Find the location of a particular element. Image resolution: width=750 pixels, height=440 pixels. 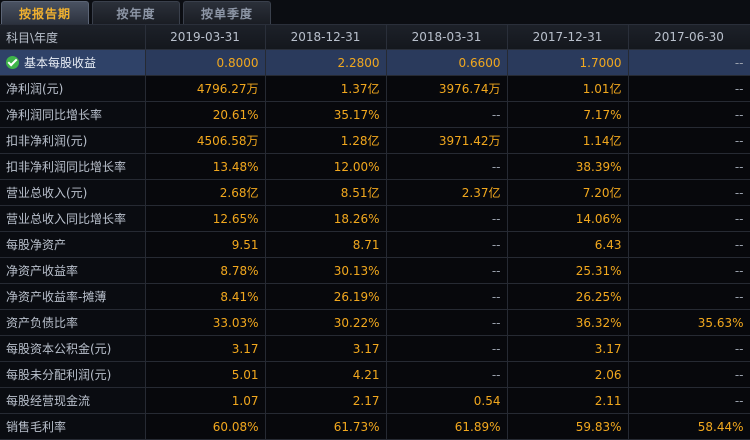

row-label-cell: 每股资本公积金(元) is located at coordinates (73, 348).